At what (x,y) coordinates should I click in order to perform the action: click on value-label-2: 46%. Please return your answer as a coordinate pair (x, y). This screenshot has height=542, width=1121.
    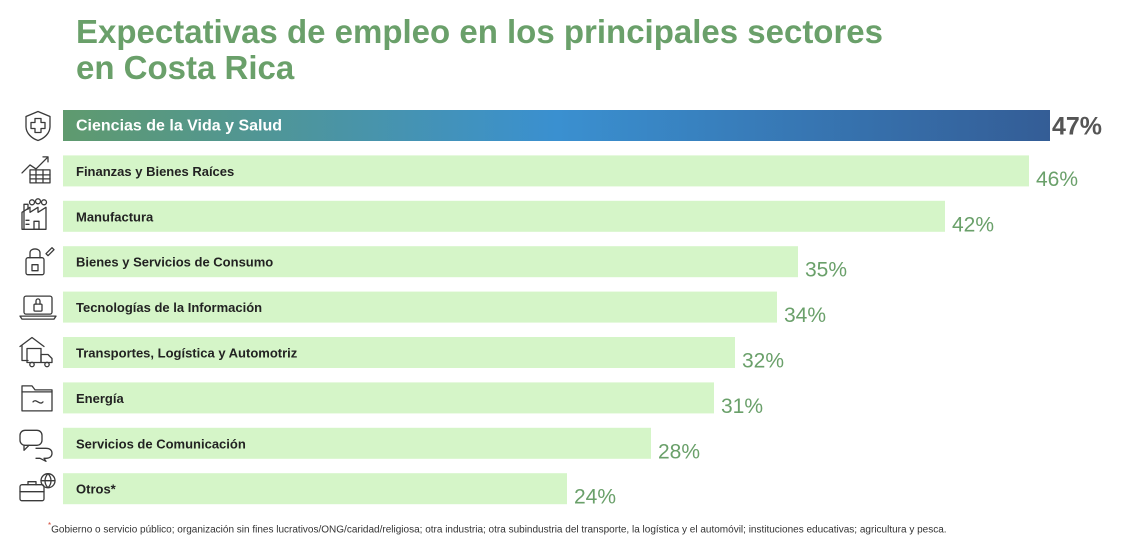
    Looking at the image, I should click on (1057, 179).